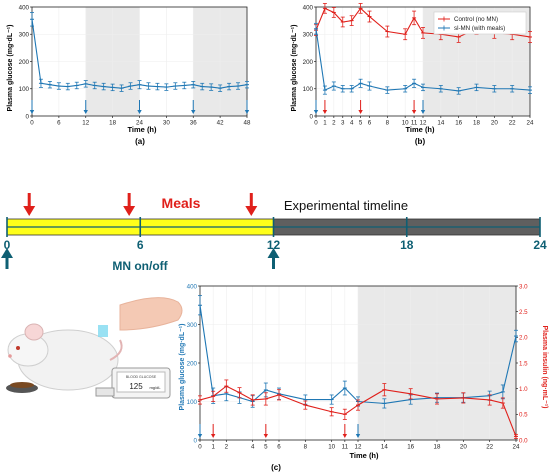 The image size is (550, 476). What do you see at coordinates (251, 211) in the screenshot?
I see `meal-arrow-head` at bounding box center [251, 211].